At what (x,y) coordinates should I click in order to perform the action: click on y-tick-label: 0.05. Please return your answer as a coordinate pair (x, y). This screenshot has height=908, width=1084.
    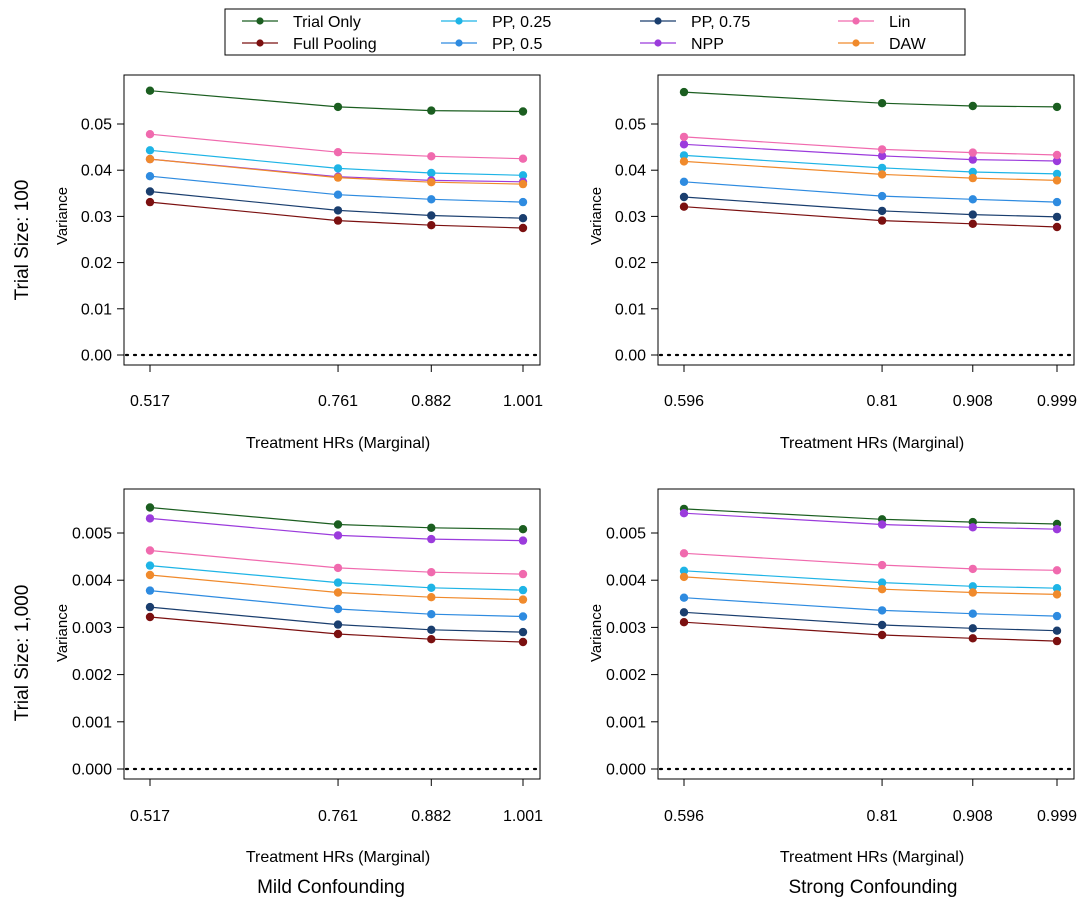
    Looking at the image, I should click on (96, 125).